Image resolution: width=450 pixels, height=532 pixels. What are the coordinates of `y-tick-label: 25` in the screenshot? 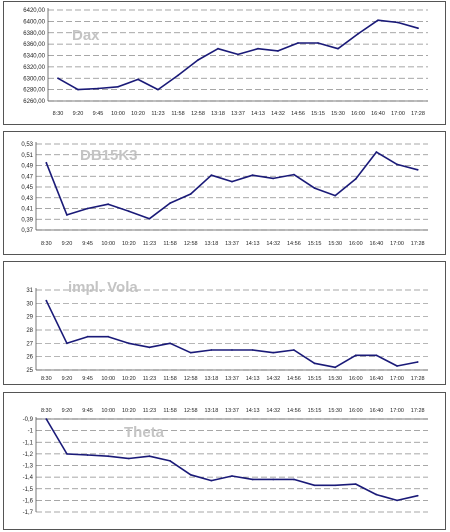 It's located at (29, 371).